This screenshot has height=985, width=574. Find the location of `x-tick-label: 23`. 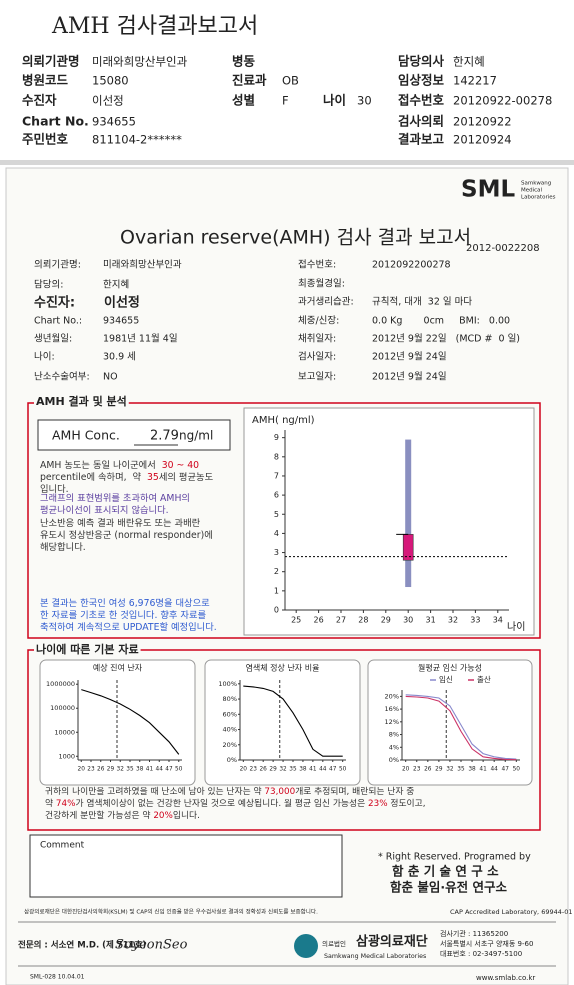

x-tick-label: 23 is located at coordinates (254, 770).